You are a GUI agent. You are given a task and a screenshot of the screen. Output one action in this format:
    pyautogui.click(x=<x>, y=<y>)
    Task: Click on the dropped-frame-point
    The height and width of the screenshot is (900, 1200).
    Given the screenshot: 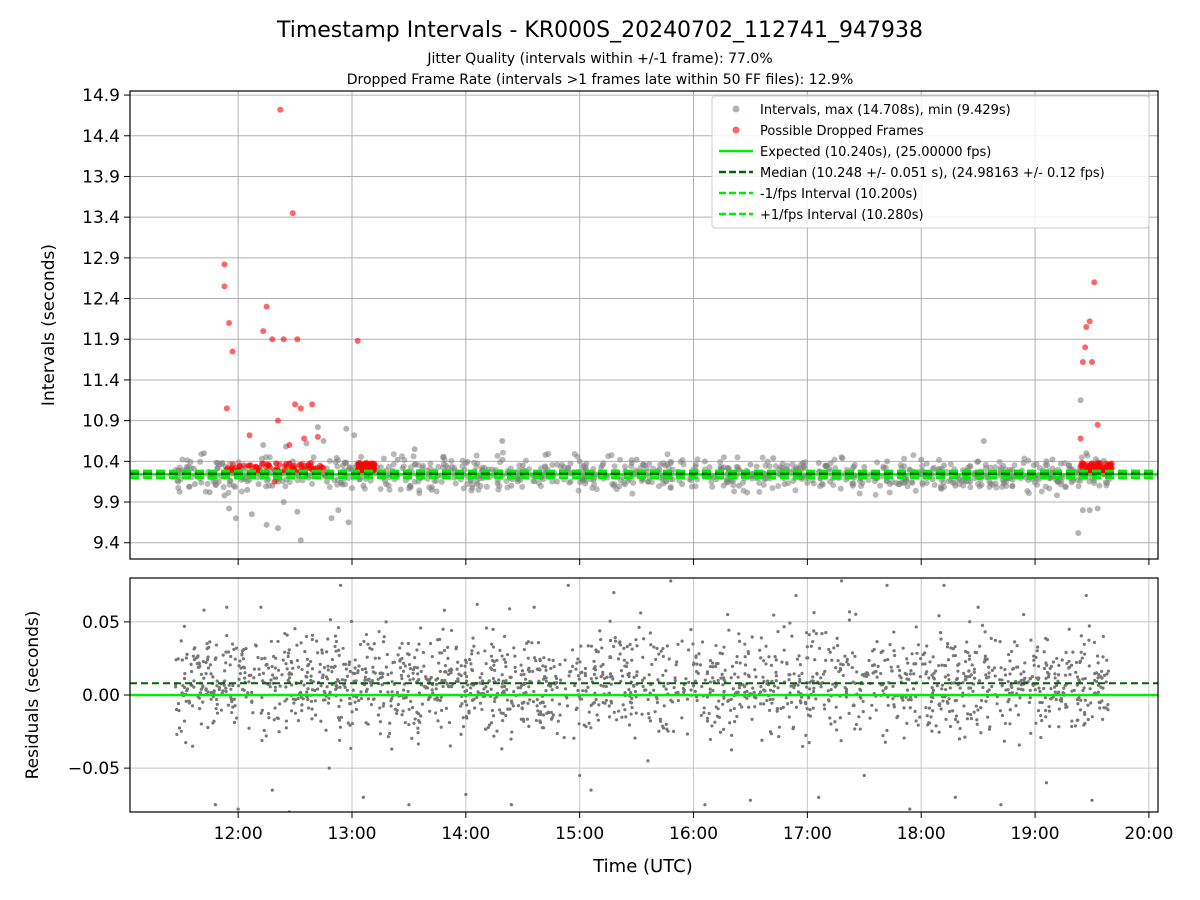 What is the action you would take?
    pyautogui.click(x=1091, y=362)
    